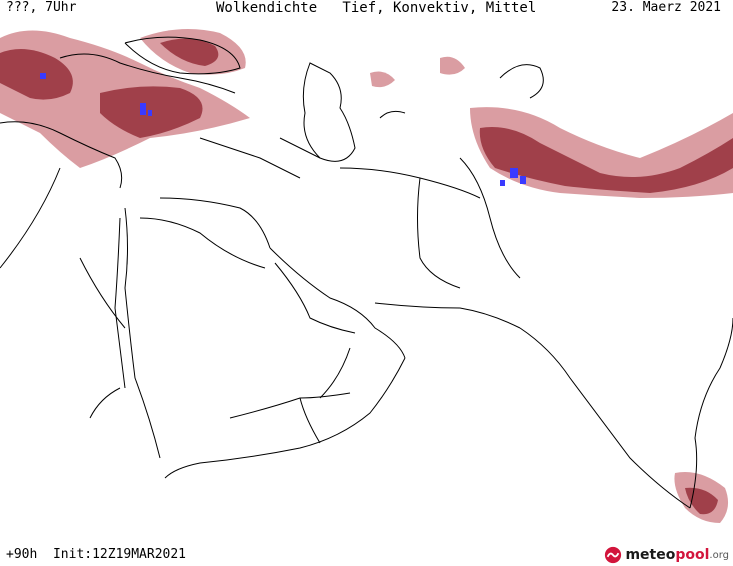 The height and width of the screenshot is (566, 733). Describe the element at coordinates (666, 7) in the screenshot. I see `header-date: 23. Maerz 2021` at that location.